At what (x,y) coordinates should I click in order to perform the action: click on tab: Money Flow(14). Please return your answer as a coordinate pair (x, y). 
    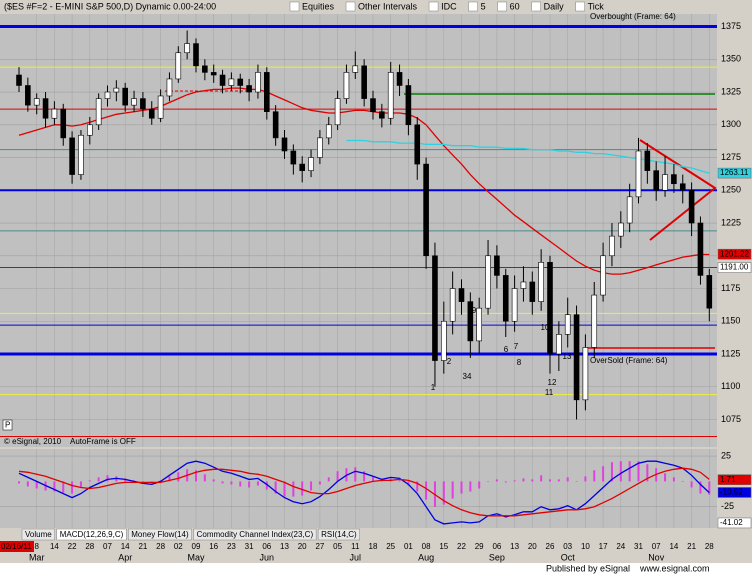
    Looking at the image, I should click on (160, 534).